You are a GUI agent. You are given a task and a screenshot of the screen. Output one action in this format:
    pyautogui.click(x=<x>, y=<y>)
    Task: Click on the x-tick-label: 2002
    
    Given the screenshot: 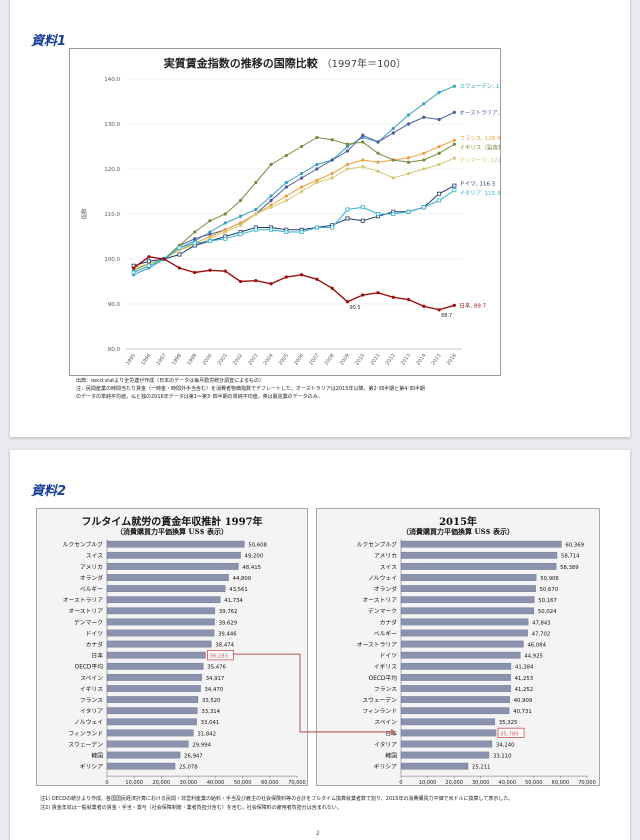 What is the action you would take?
    pyautogui.click(x=238, y=360)
    